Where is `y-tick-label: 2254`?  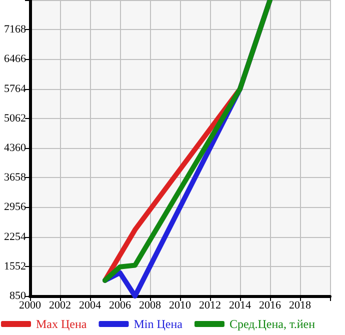 y-tick-label: 2254 is located at coordinates (15, 236).